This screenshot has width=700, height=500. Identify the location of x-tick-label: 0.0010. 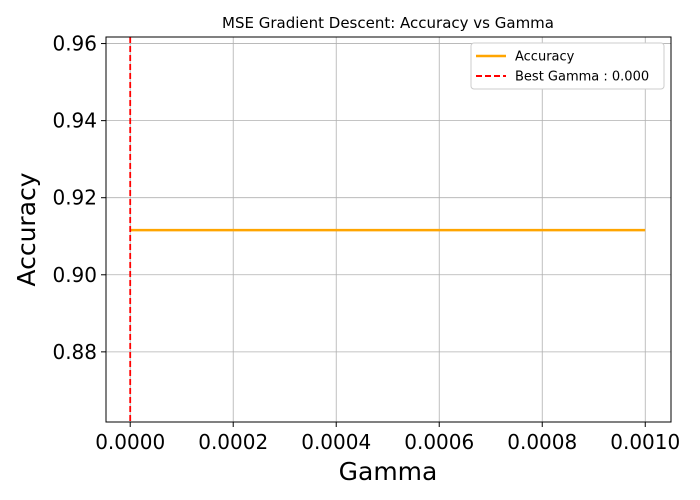
(645, 442).